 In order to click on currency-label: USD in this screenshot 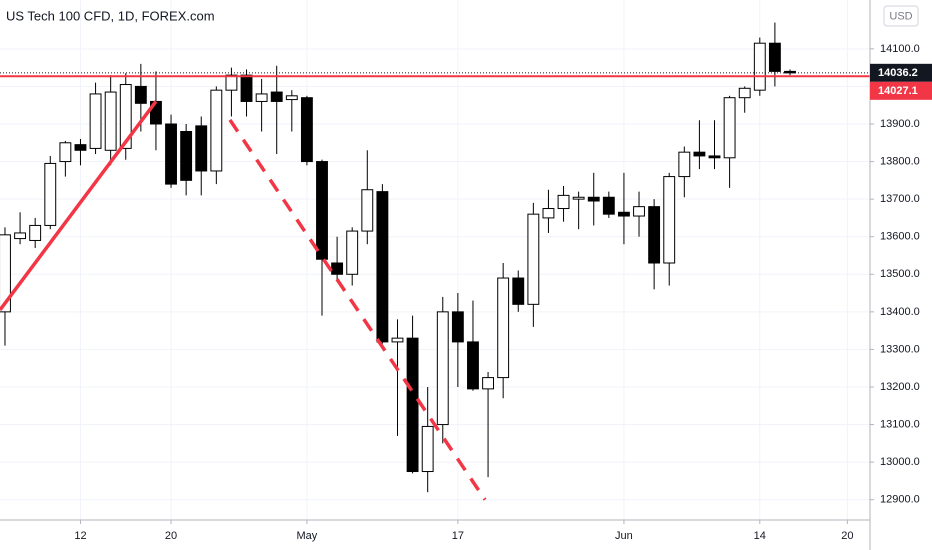, I will do `click(900, 16)`.